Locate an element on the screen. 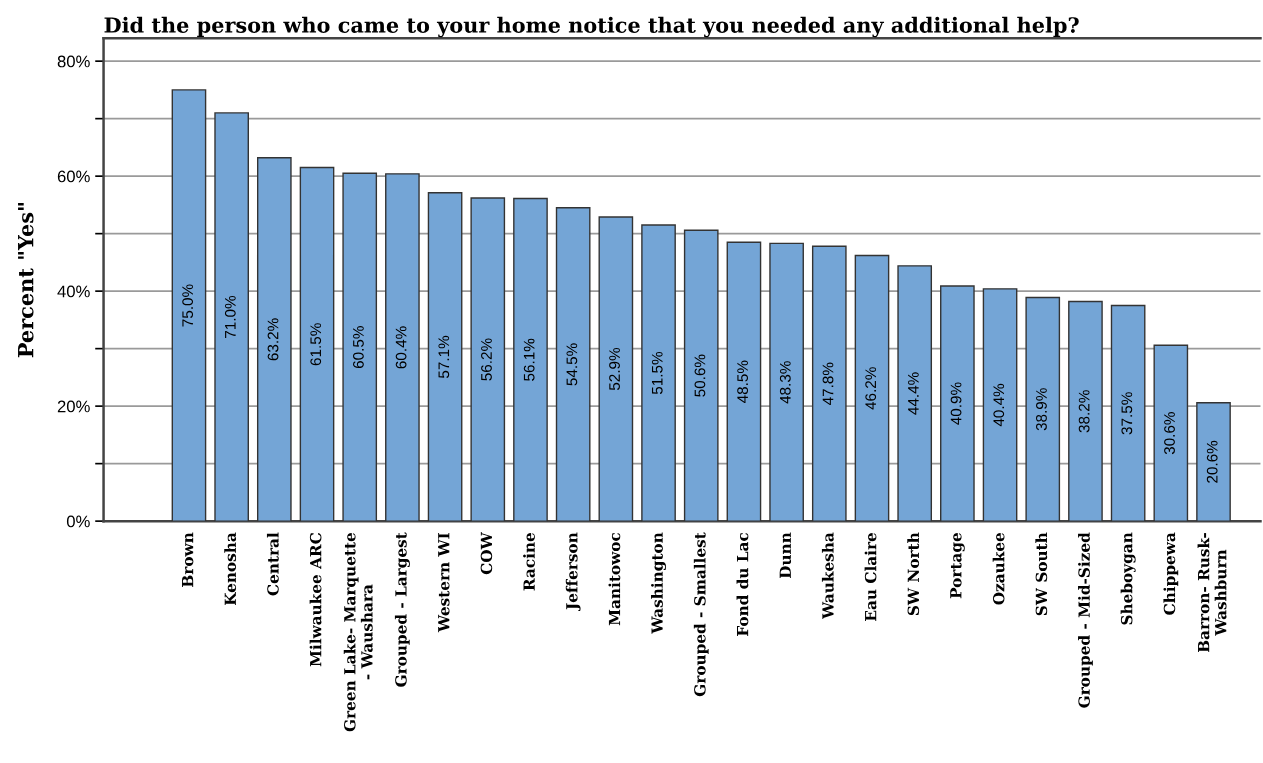  x-tick-label: Waukesha is located at coordinates (827, 576).